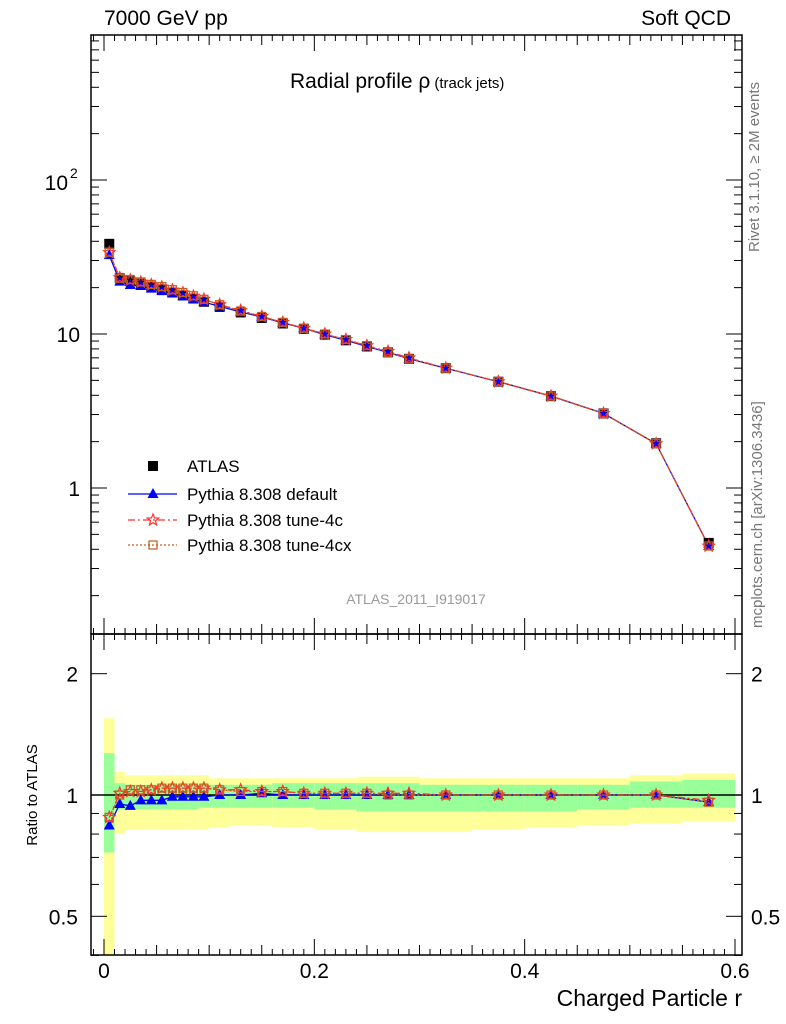  Describe the element at coordinates (734, 971) in the screenshot. I see `x-tick-label: 0.6` at that location.